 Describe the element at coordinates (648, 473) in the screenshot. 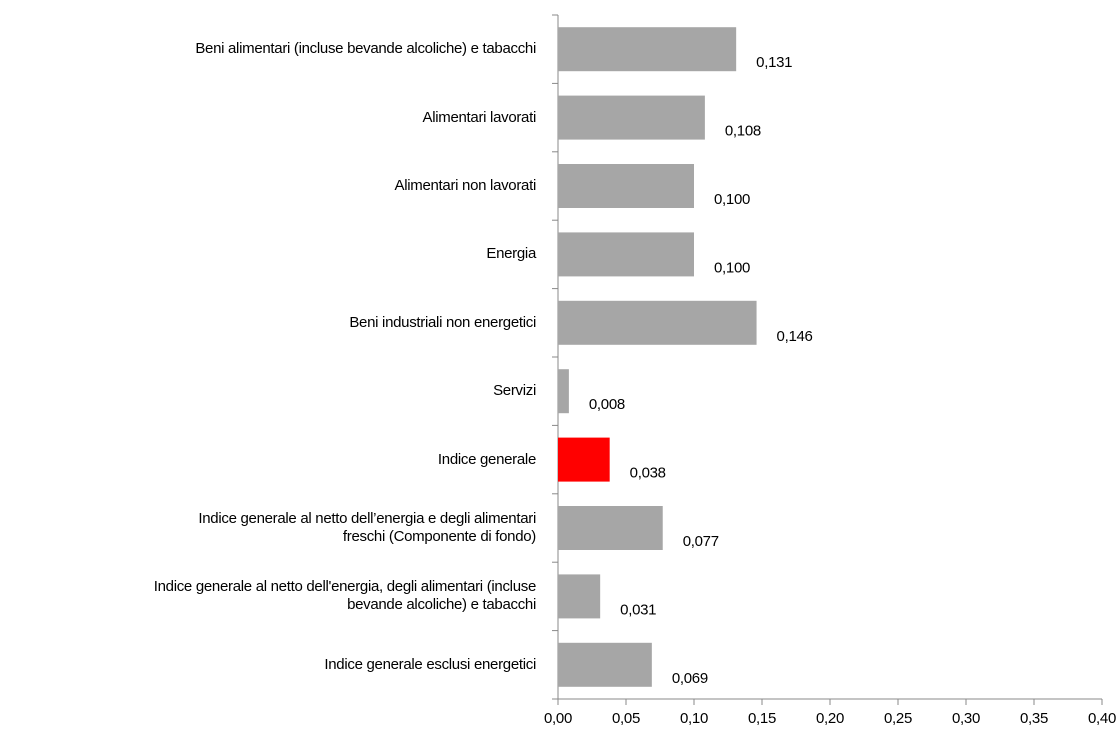

I see `value-label: 0,038` at that location.